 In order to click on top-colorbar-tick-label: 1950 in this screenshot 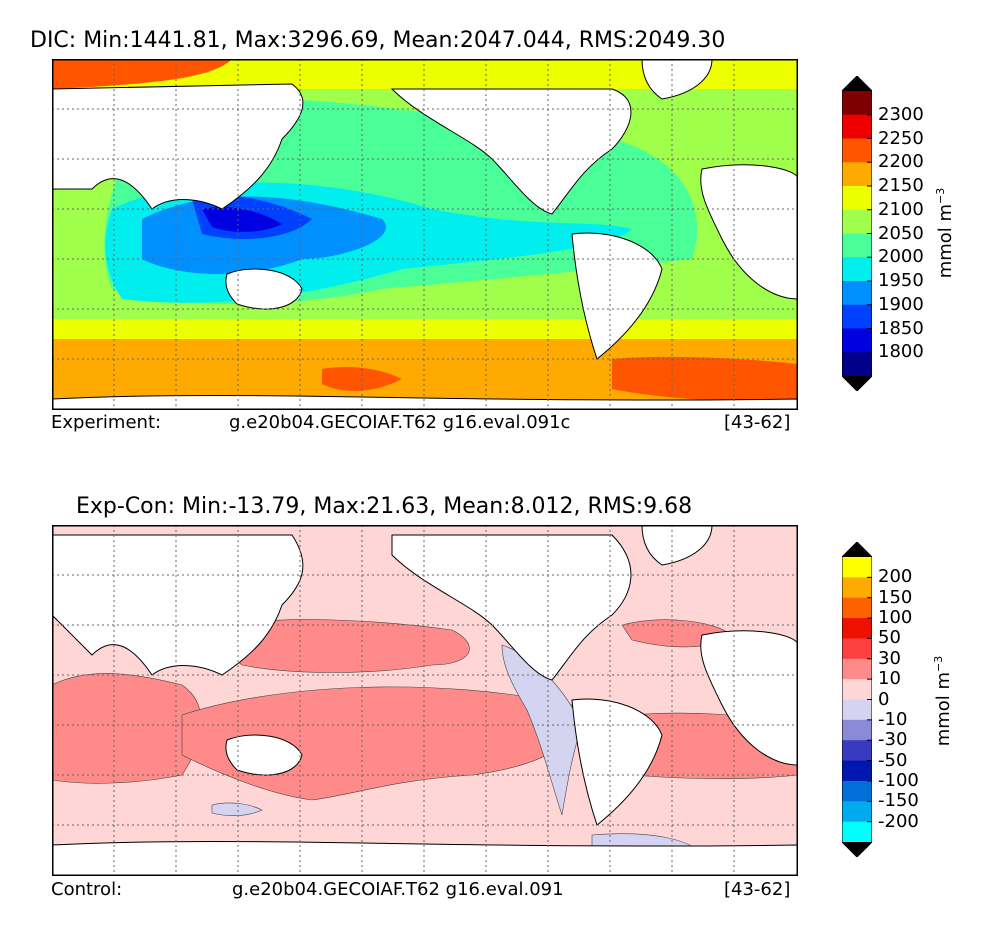, I will do `click(901, 280)`.